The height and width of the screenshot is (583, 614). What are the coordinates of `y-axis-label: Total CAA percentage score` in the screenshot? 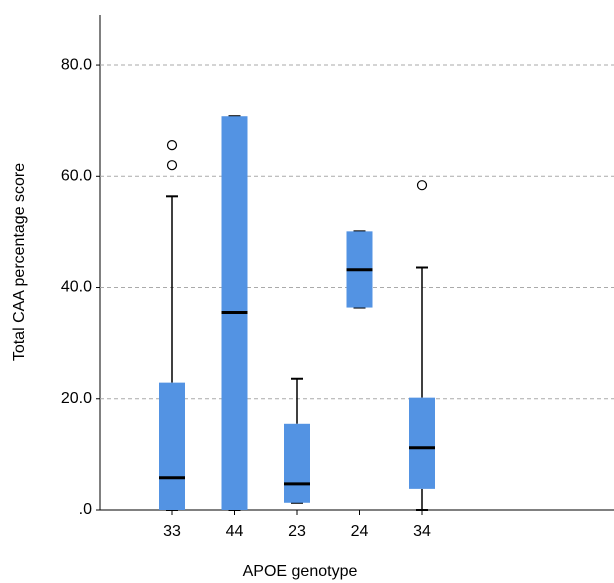 It's located at (19, 262).